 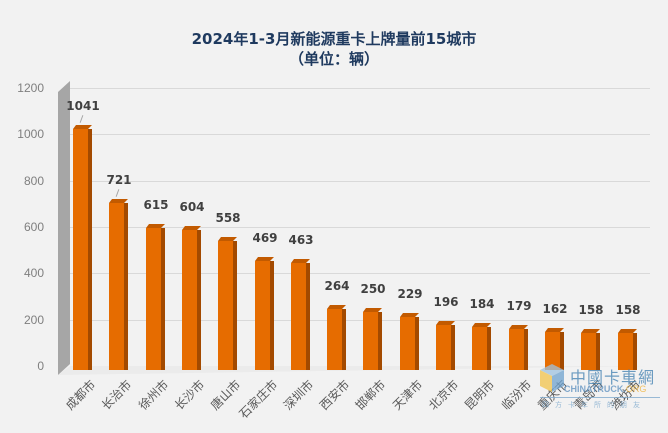 I want to click on value-label: 264, so click(x=337, y=286).